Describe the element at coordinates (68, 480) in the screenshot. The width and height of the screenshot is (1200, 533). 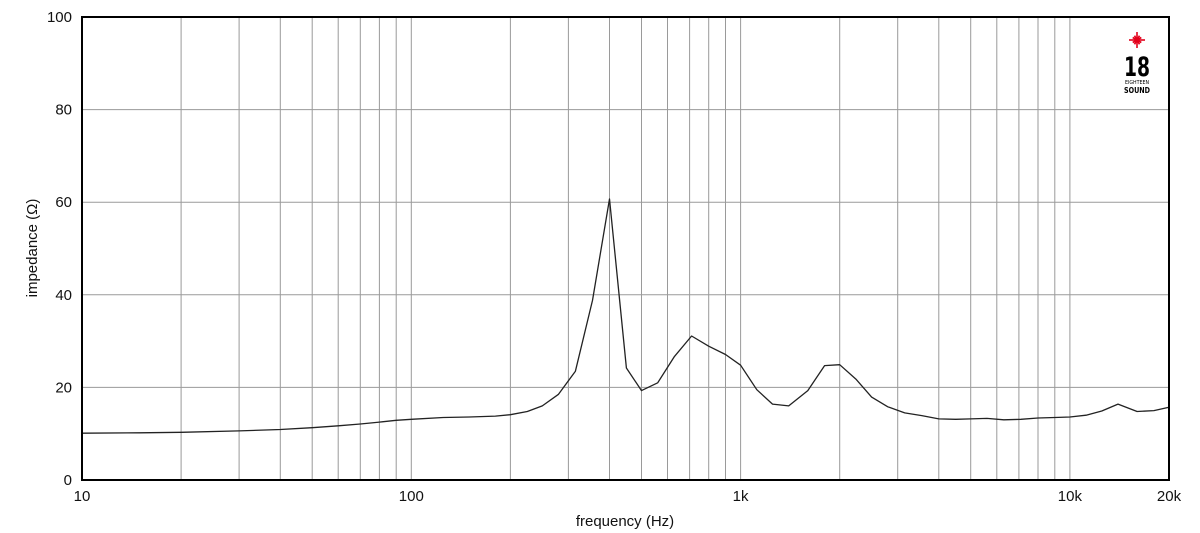
I see `y-tick-label: 0` at that location.